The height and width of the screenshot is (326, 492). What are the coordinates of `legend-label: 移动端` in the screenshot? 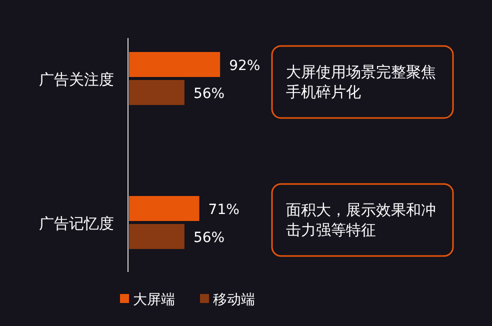 It's located at (234, 300).